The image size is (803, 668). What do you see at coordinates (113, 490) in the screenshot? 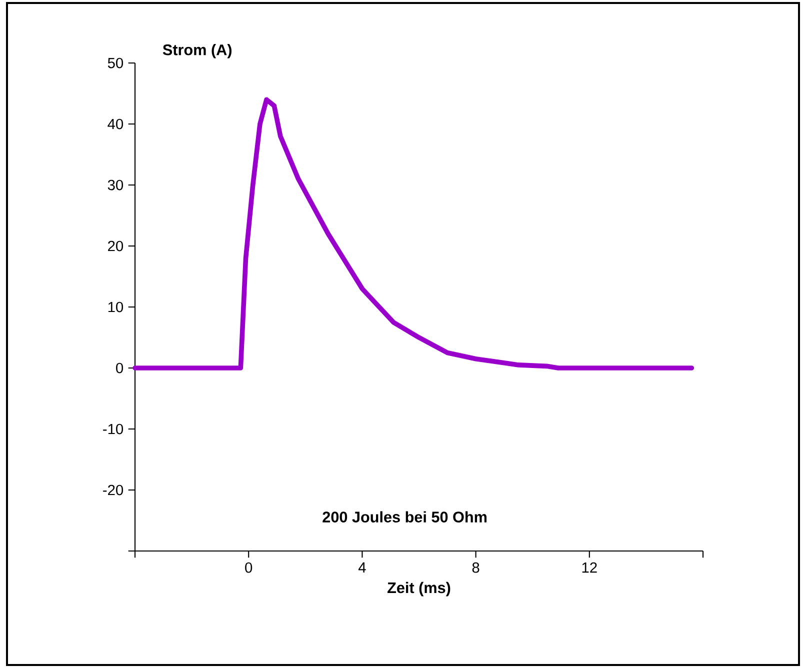
I see `y-tick-label: -20` at bounding box center [113, 490].